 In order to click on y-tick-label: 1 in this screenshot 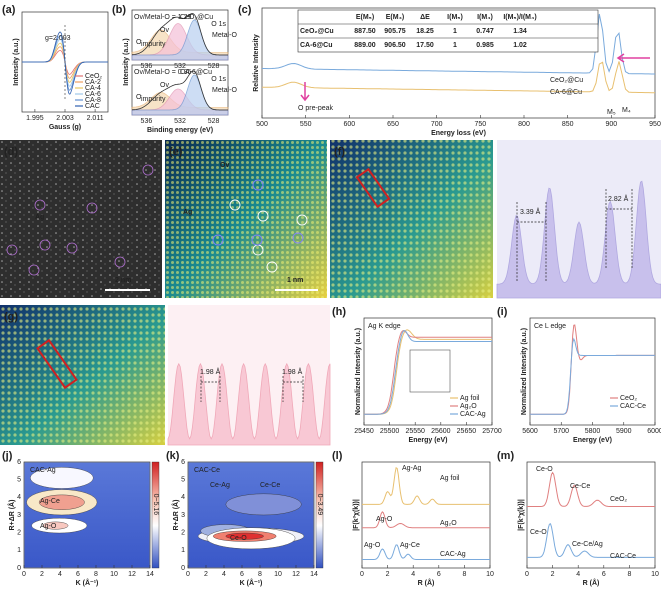, I will do `click(183, 550)`.